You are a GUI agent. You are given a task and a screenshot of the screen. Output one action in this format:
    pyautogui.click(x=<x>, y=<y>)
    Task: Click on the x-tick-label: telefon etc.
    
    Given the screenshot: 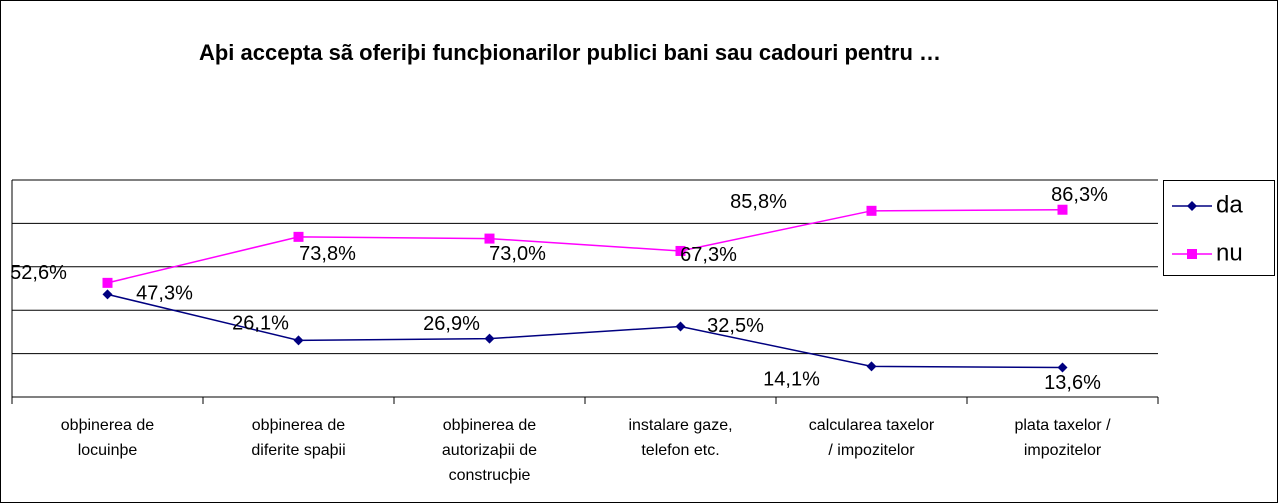 What is the action you would take?
    pyautogui.click(x=680, y=450)
    